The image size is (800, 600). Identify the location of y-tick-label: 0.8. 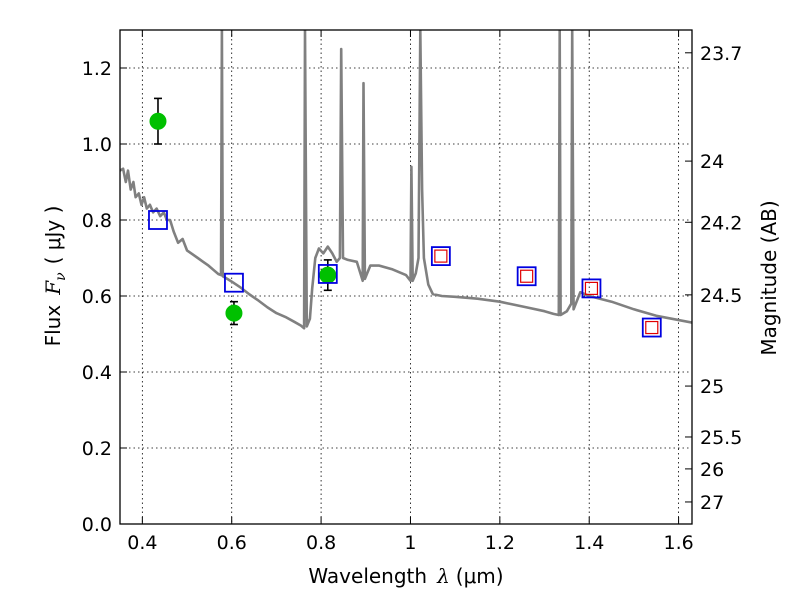
(97, 221).